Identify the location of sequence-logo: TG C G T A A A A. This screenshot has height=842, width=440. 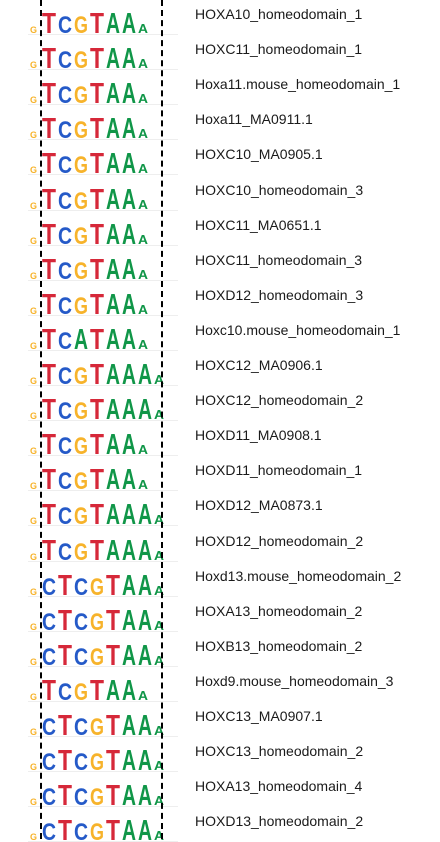
(103, 512).